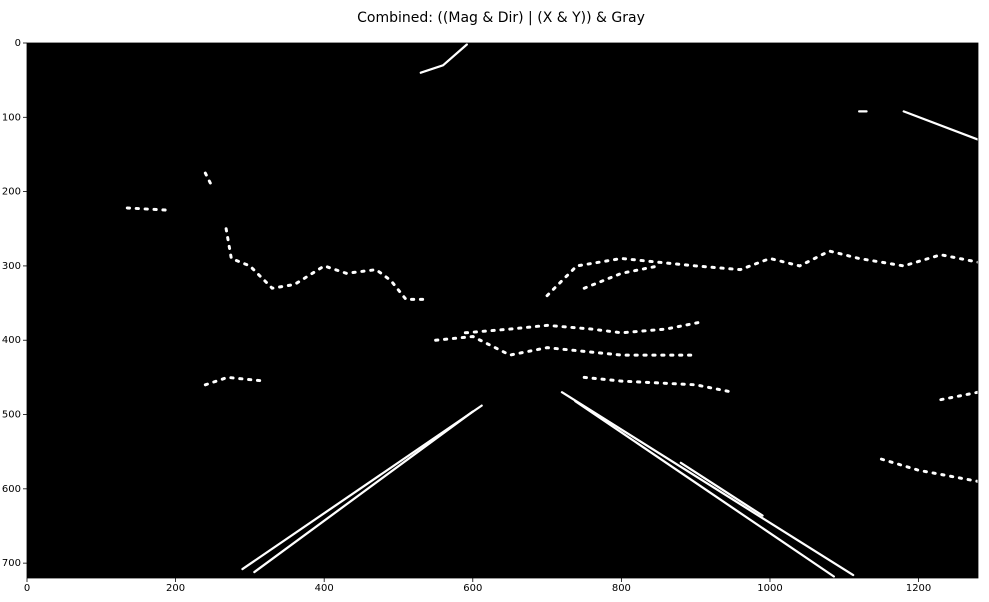 The width and height of the screenshot is (989, 602). What do you see at coordinates (769, 588) in the screenshot?
I see `x-tick-label: 1000` at bounding box center [769, 588].